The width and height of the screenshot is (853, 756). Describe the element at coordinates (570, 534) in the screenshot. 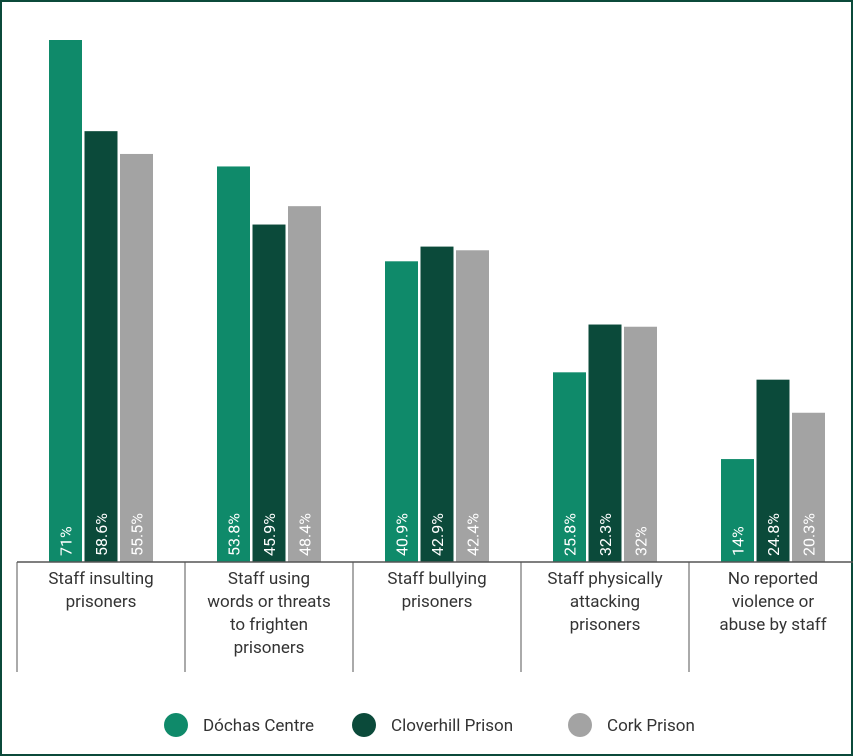

I see `value-label: 25.8%` at that location.